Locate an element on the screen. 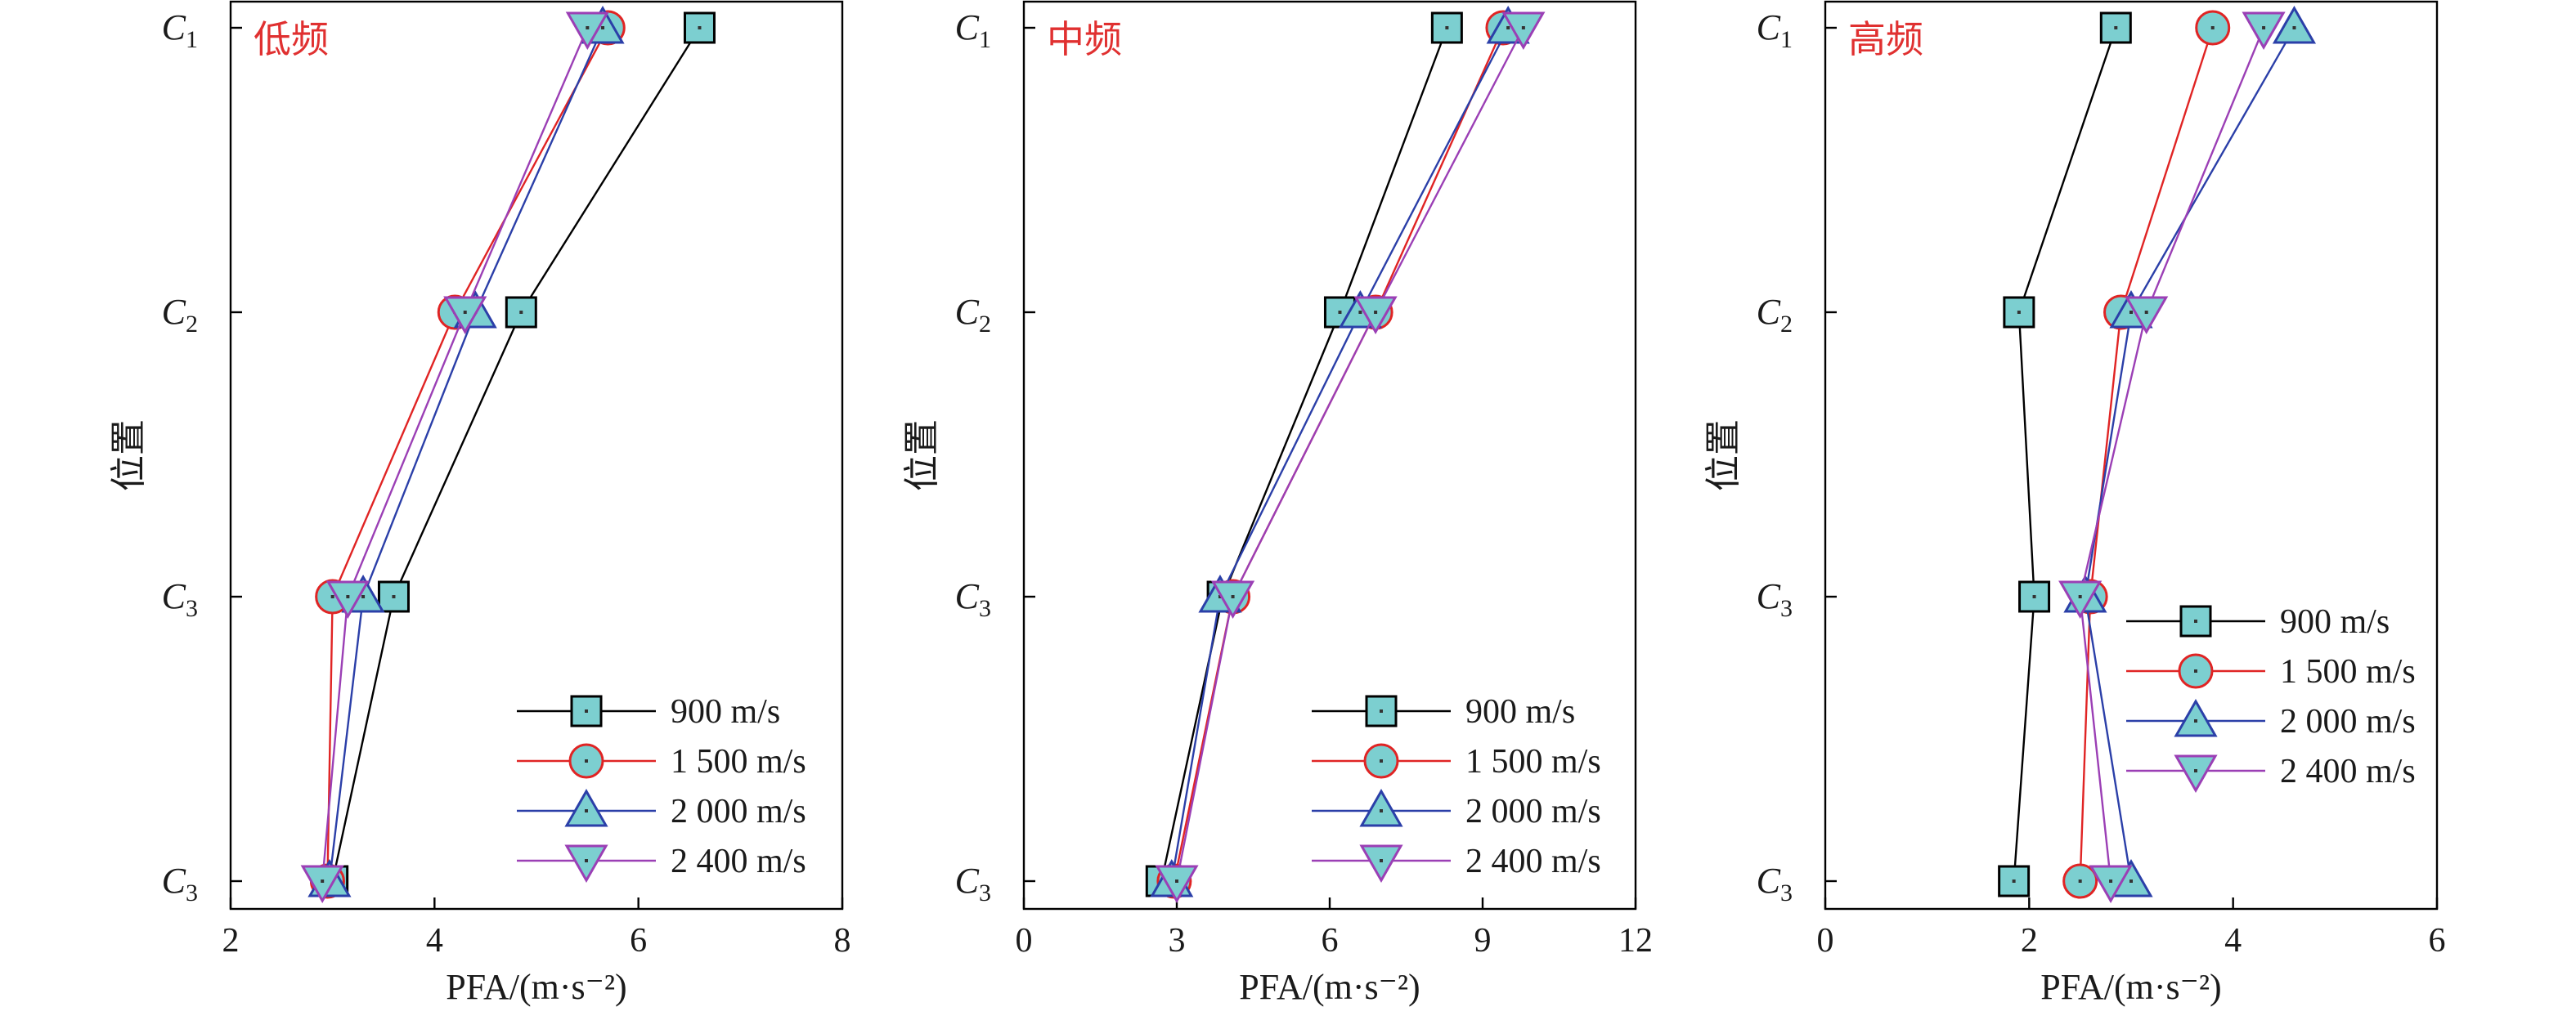 This screenshot has width=2576, height=1016. legend-label: 2 000 m/s is located at coordinates (1533, 812).